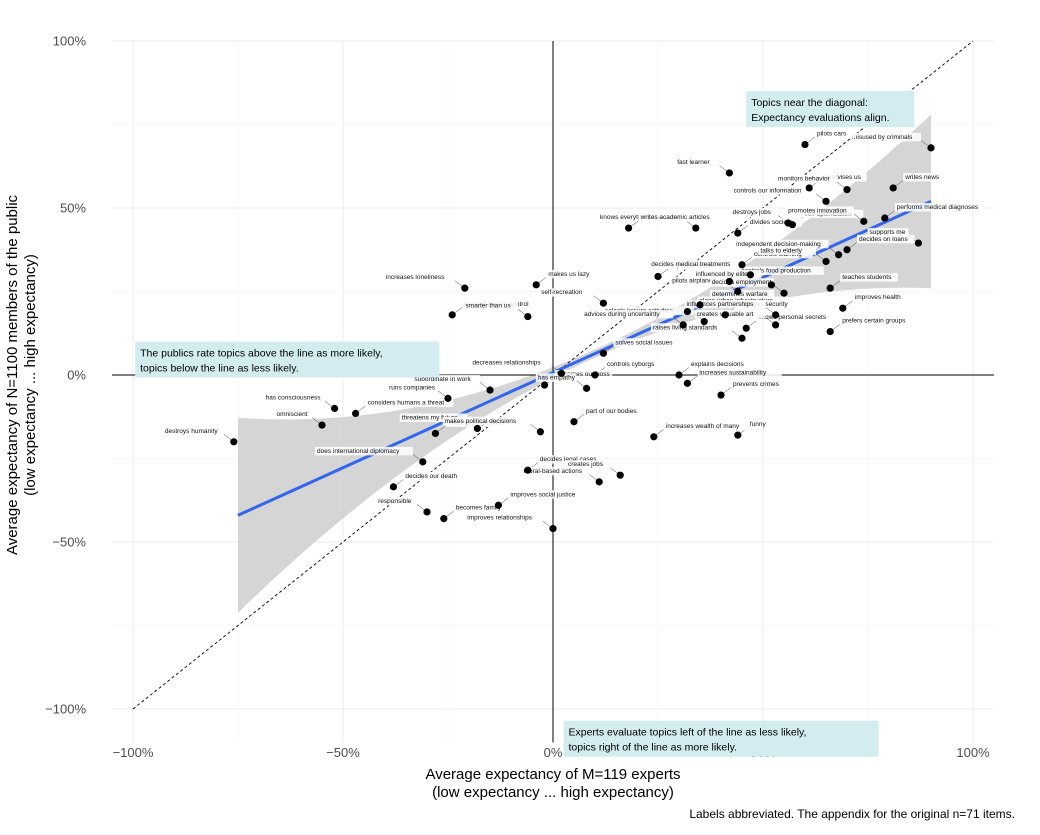 This screenshot has width=1040, height=835. I want to click on point-label: controls food production, so click(776, 270).